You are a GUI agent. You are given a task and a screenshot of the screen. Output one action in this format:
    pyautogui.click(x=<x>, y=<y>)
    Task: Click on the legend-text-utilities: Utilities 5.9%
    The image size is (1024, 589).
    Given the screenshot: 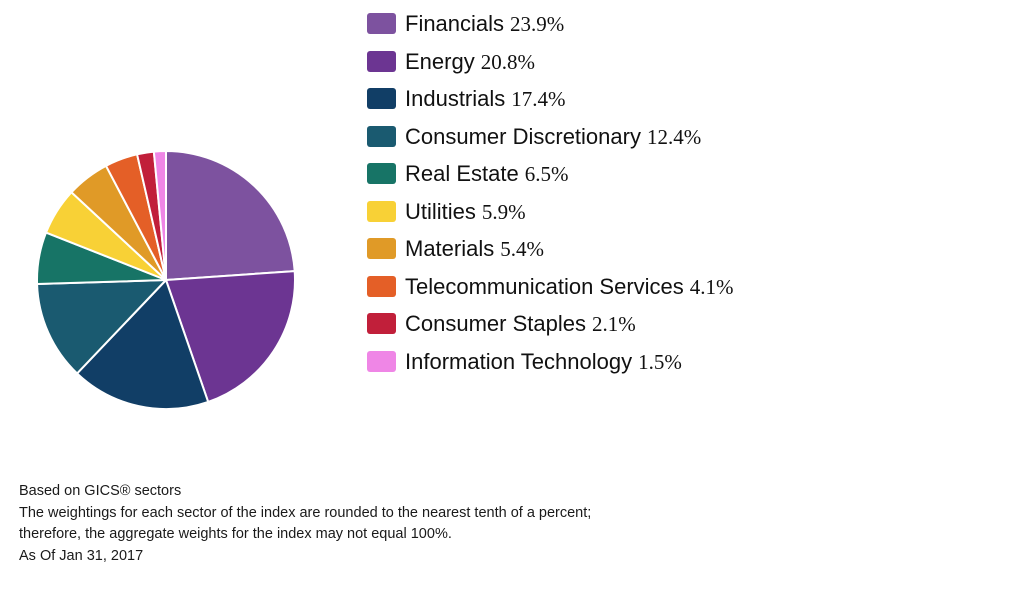 What is the action you would take?
    pyautogui.click(x=465, y=212)
    